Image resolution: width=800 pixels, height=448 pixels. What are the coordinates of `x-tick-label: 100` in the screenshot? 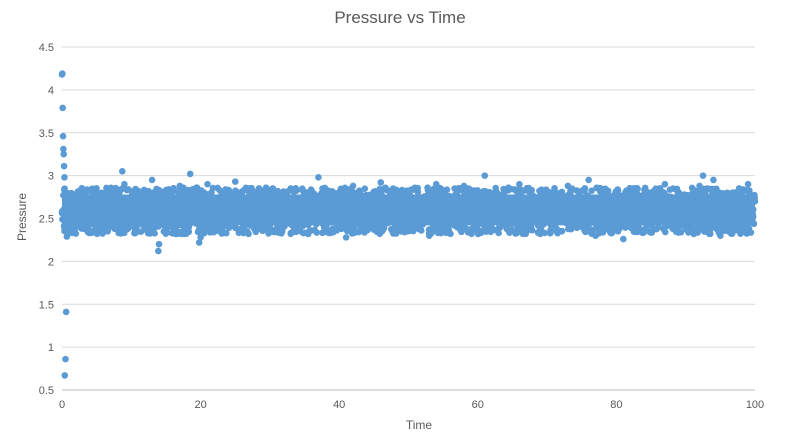 It's located at (755, 405).